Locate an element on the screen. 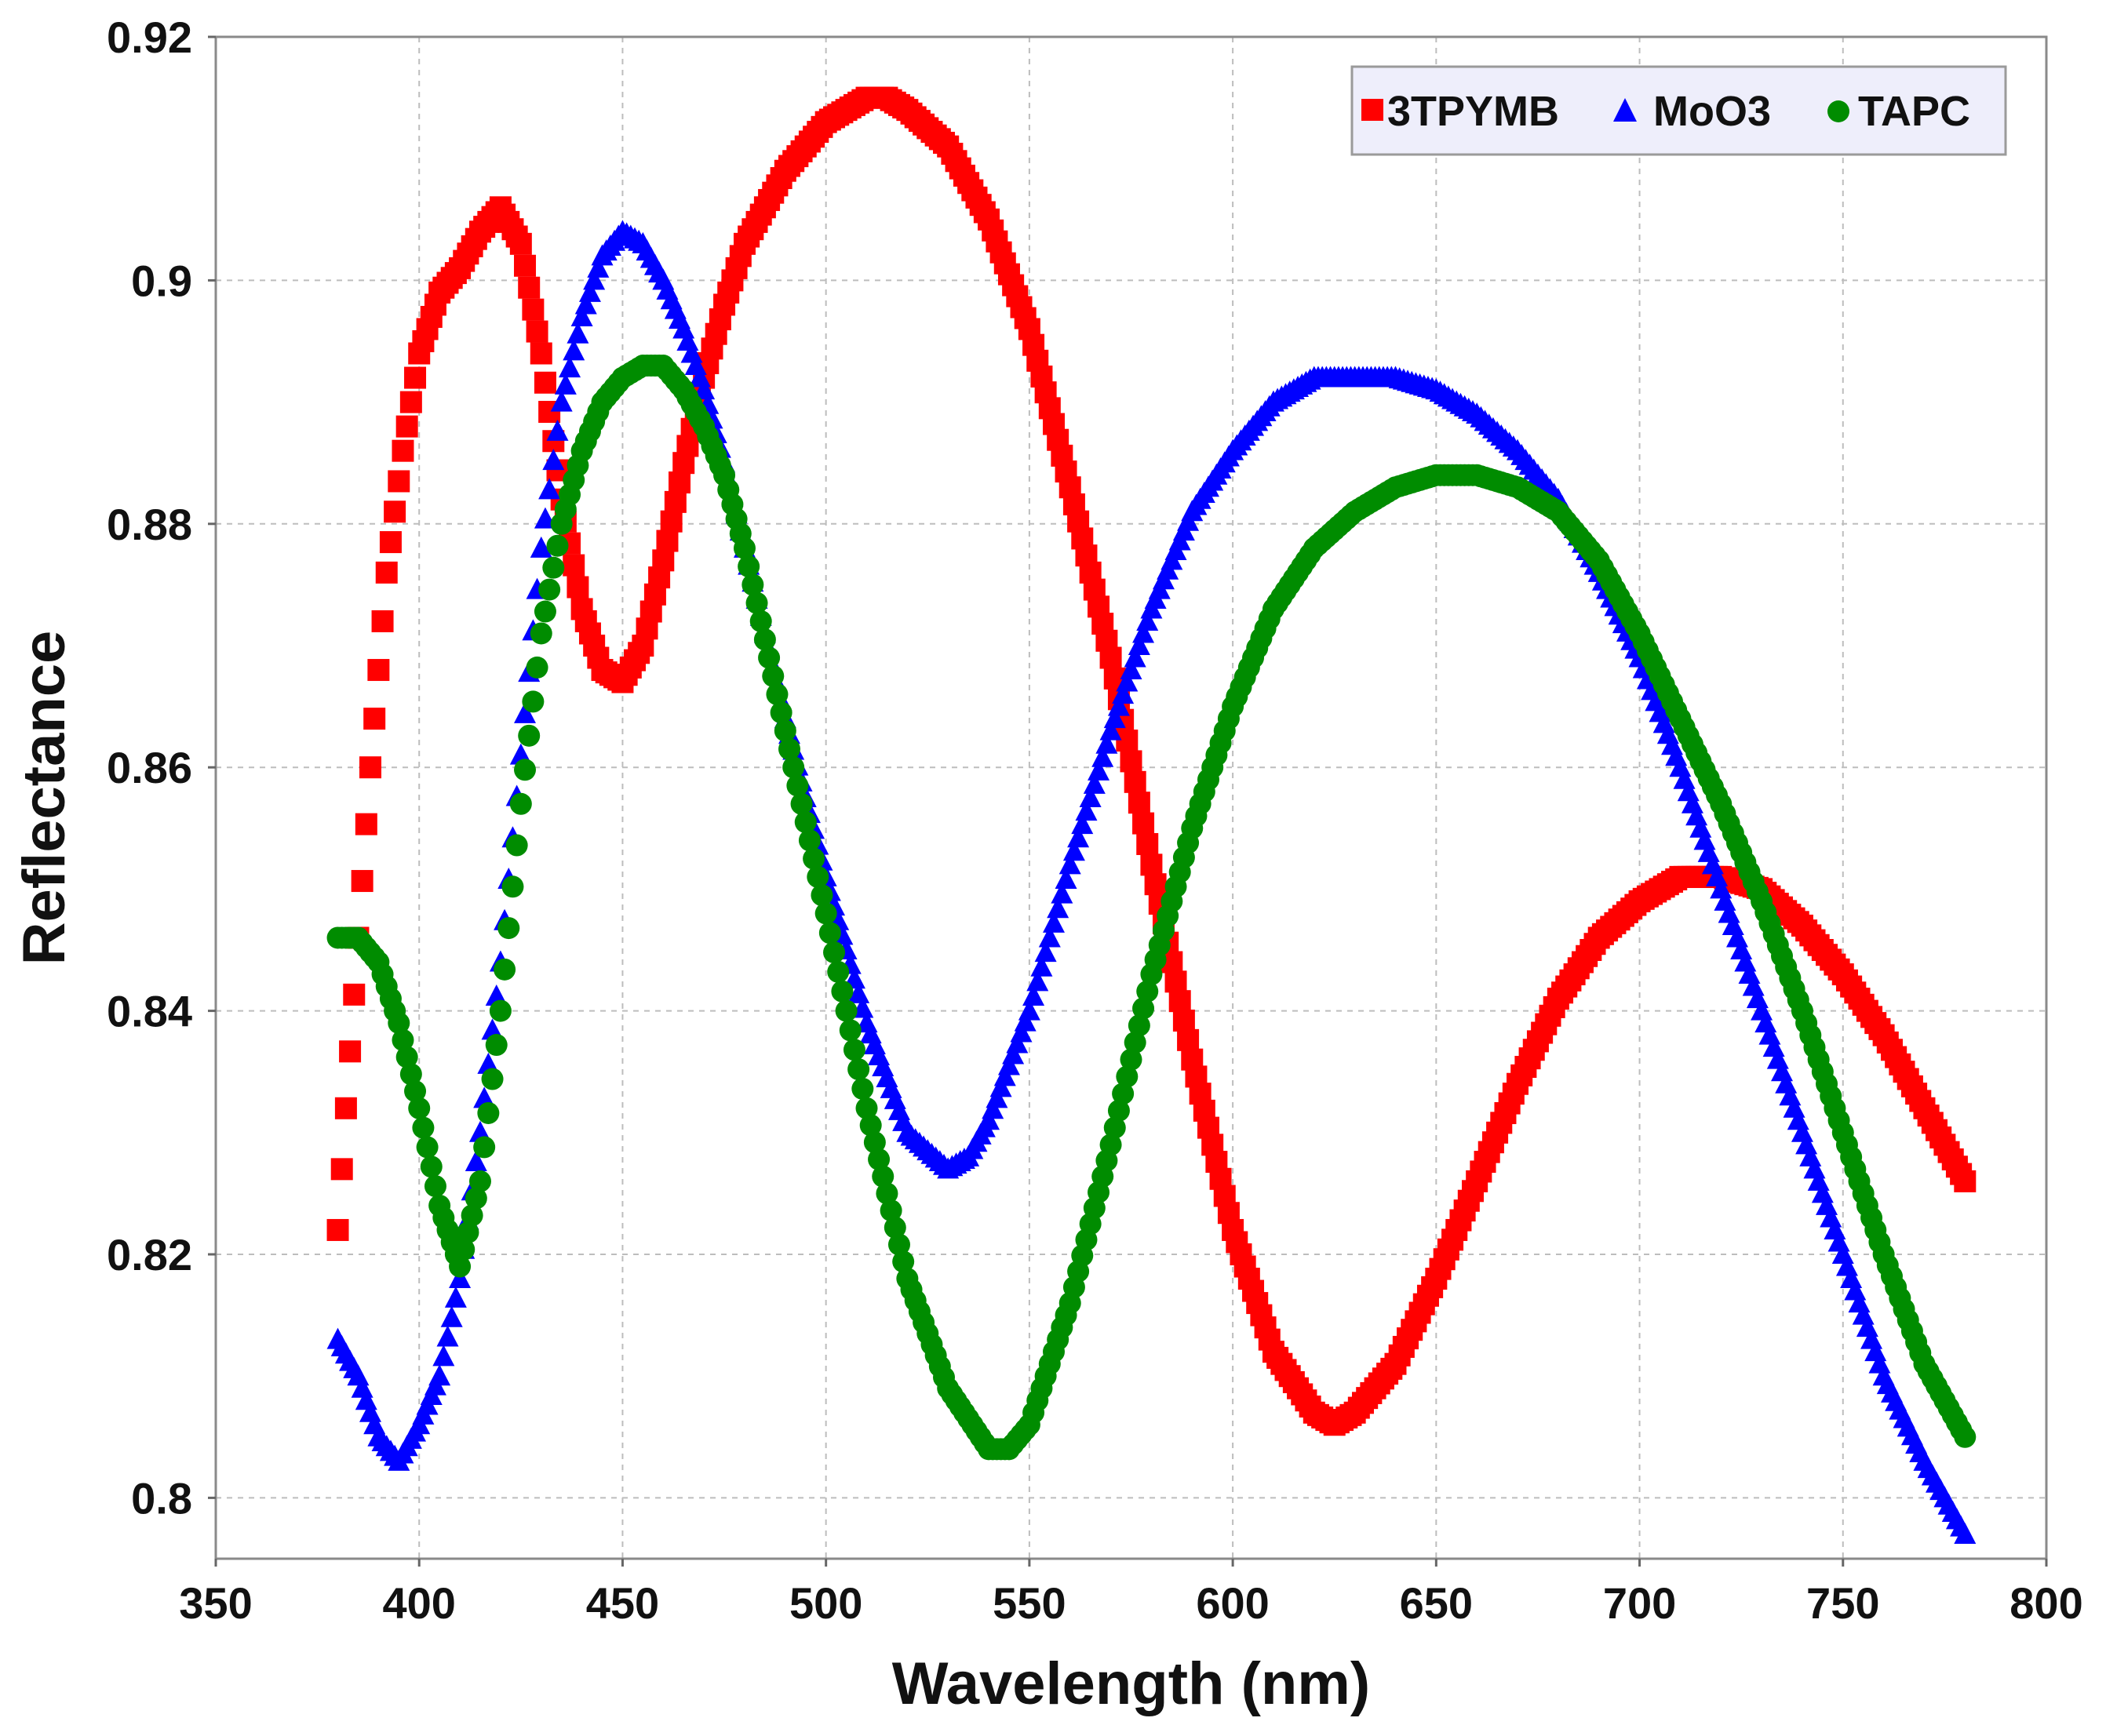  legend-marker-3tpymb is located at coordinates (1372, 110).